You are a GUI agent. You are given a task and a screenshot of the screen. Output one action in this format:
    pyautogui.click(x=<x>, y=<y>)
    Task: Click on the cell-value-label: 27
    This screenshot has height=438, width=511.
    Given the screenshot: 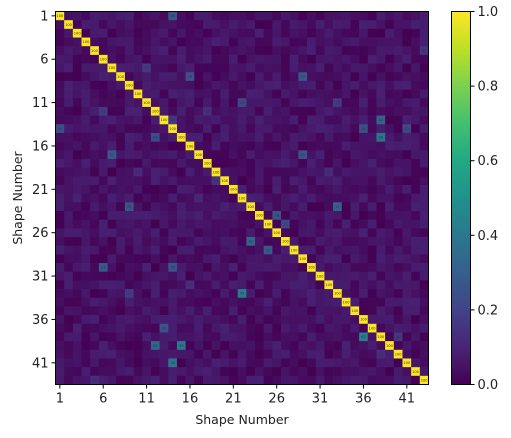 What is the action you would take?
    pyautogui.click(x=112, y=155)
    